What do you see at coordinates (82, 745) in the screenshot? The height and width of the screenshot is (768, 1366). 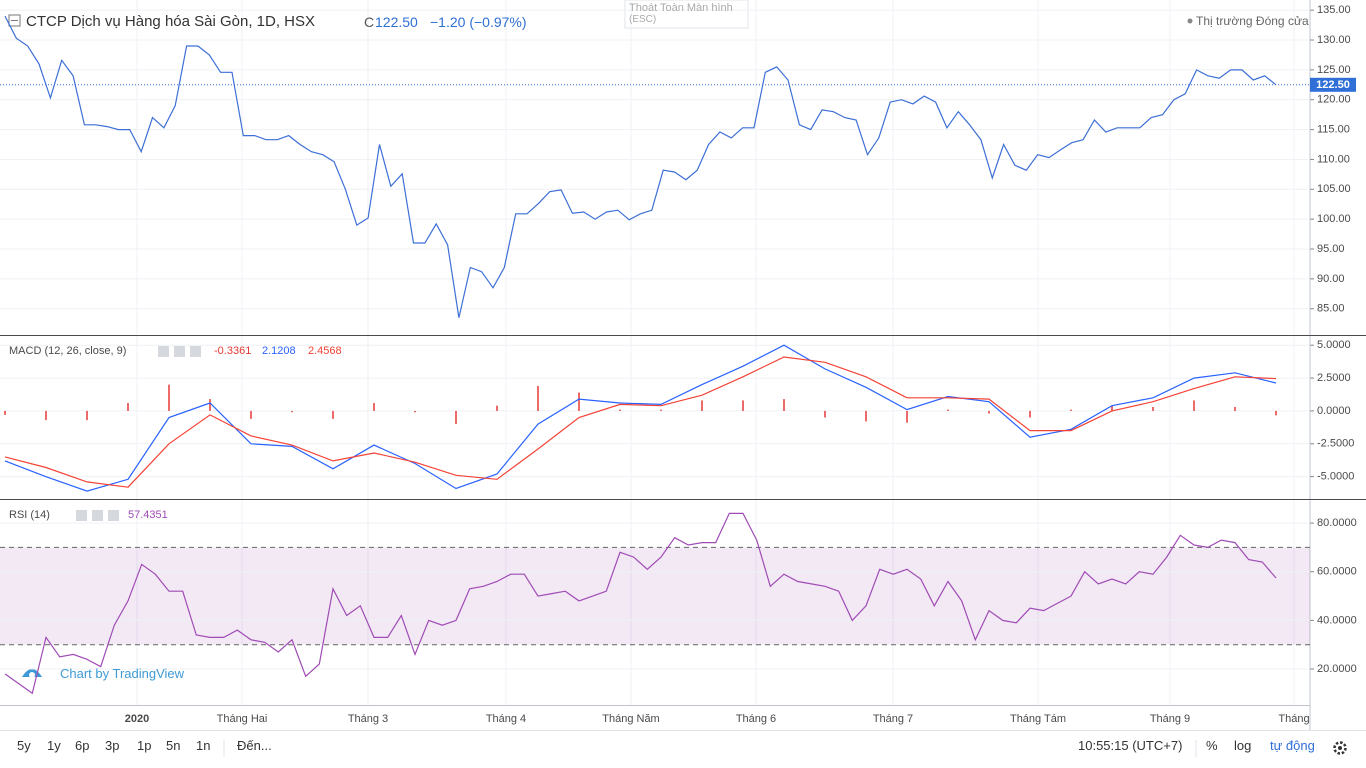 I see `range-button: 6p` at bounding box center [82, 745].